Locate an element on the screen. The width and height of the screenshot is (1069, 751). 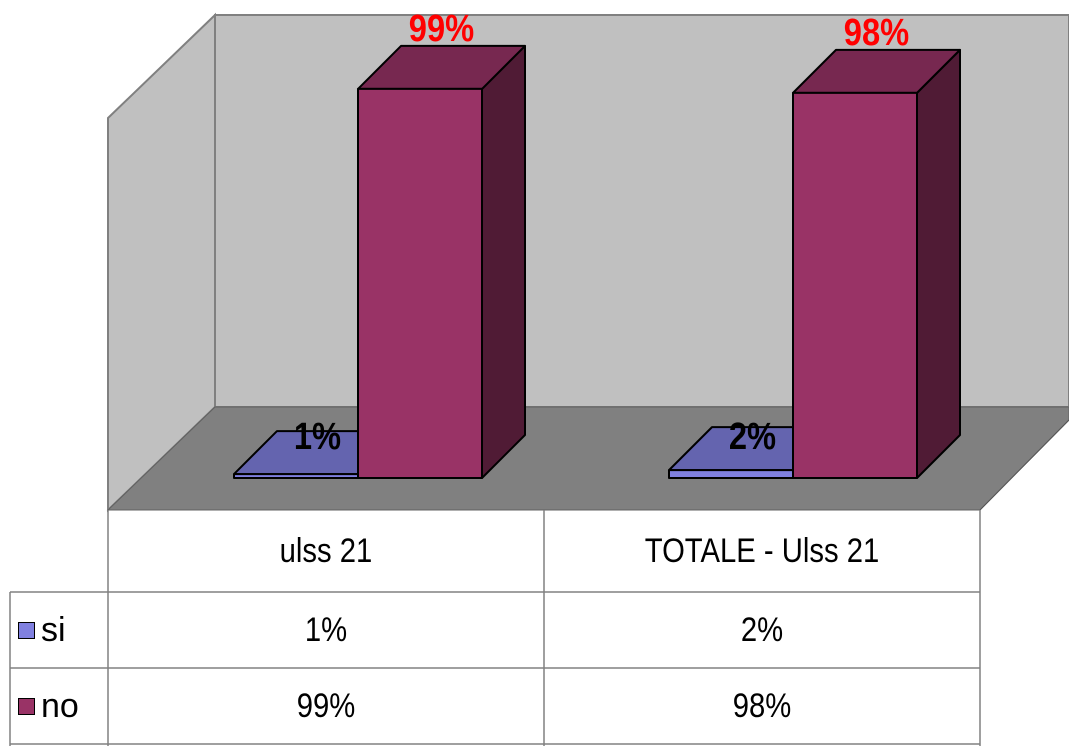
value-label-si: 1% is located at coordinates (317, 436).